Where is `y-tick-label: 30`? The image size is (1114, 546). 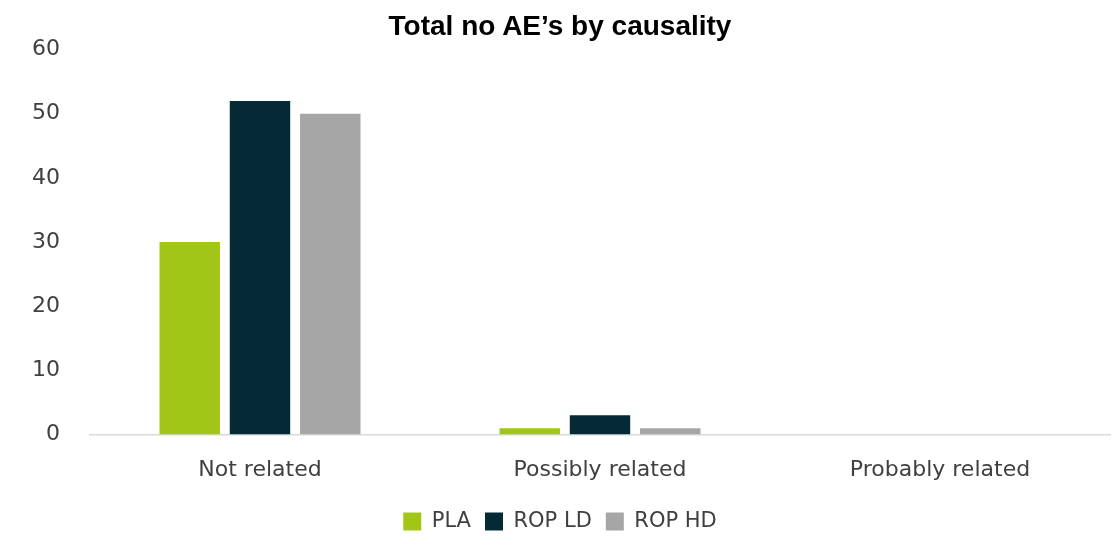 y-tick-label: 30 is located at coordinates (45, 240).